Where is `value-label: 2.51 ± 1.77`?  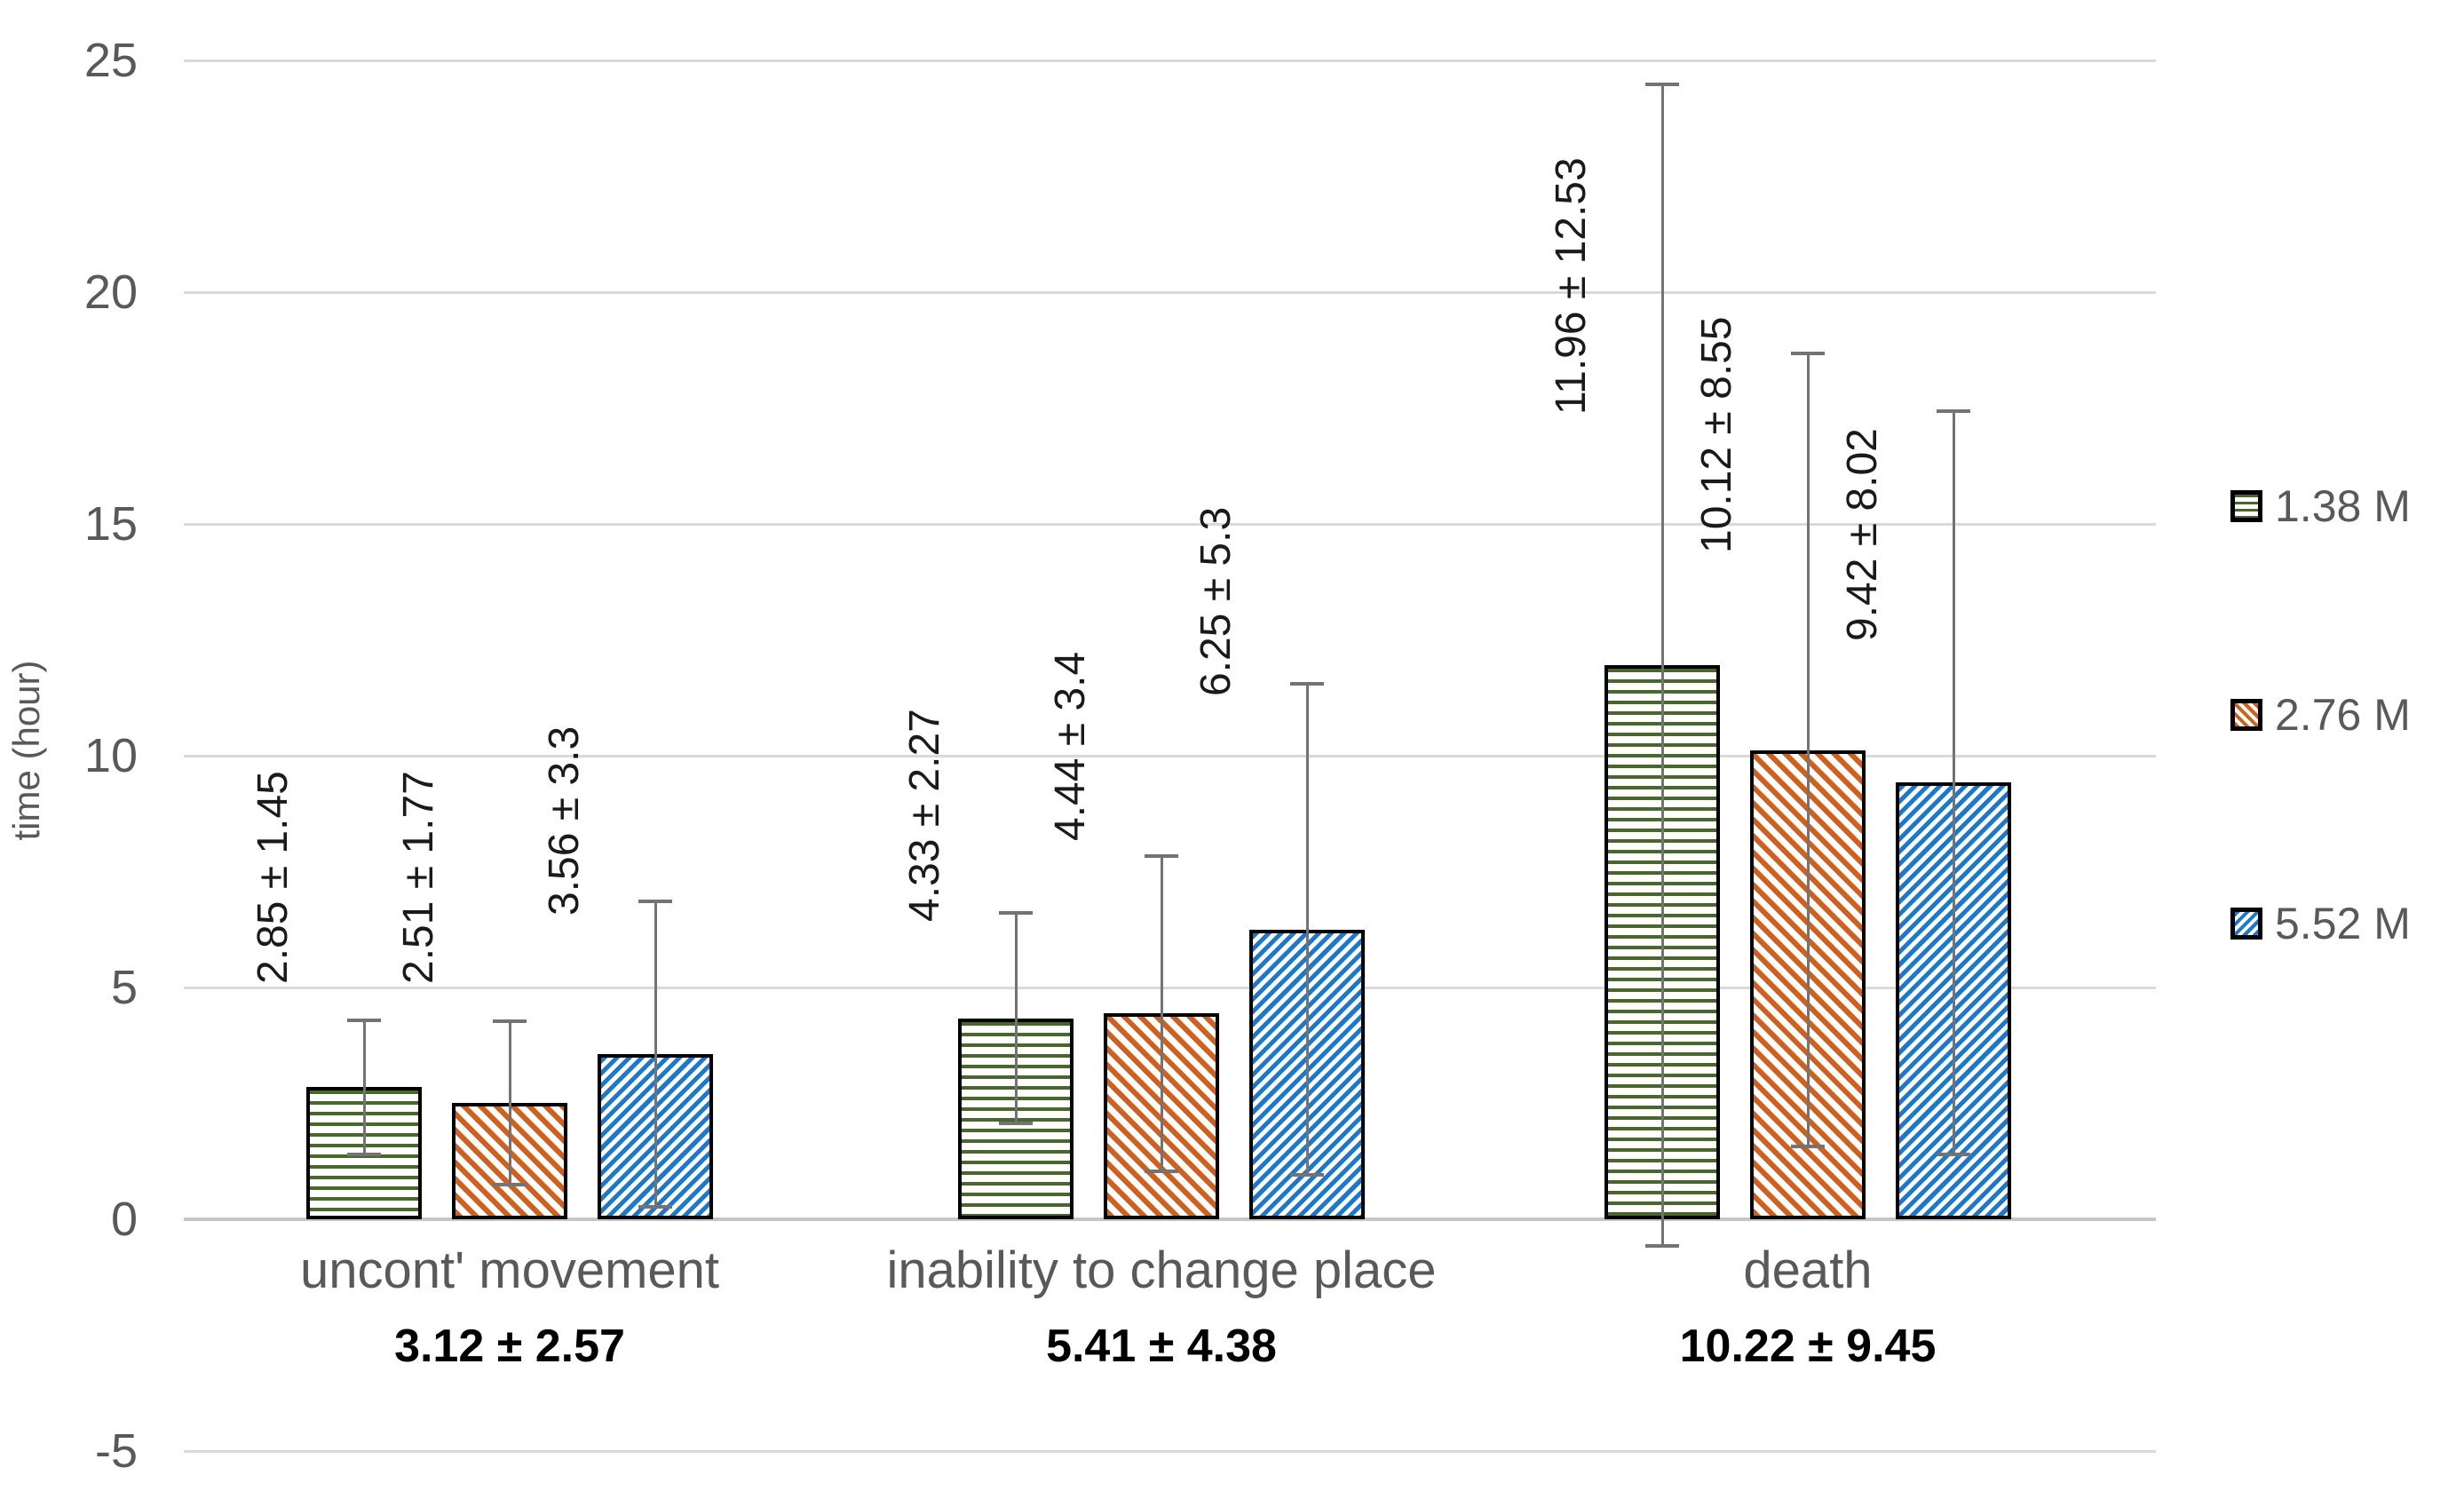 value-label: 2.51 ± 1.77 is located at coordinates (419, 877).